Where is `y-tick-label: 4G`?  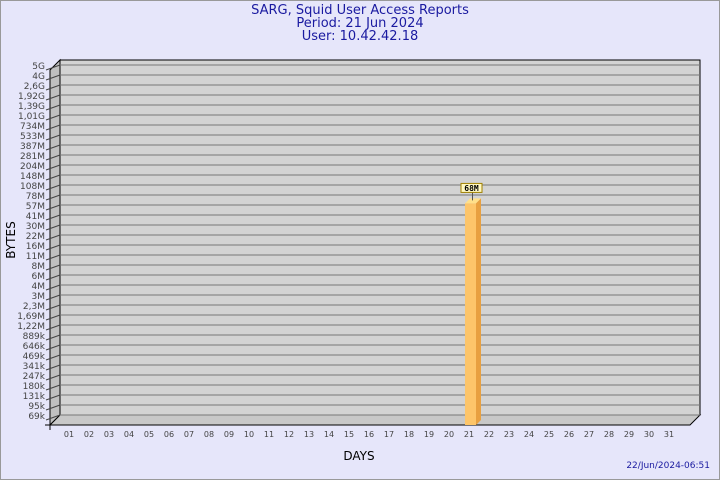 y-tick-label: 4G is located at coordinates (38, 77).